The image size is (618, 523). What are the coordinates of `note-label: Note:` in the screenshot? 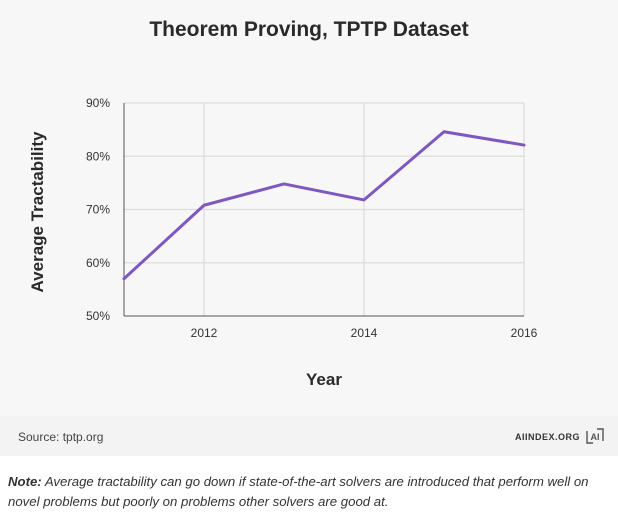 It's located at (25, 481).